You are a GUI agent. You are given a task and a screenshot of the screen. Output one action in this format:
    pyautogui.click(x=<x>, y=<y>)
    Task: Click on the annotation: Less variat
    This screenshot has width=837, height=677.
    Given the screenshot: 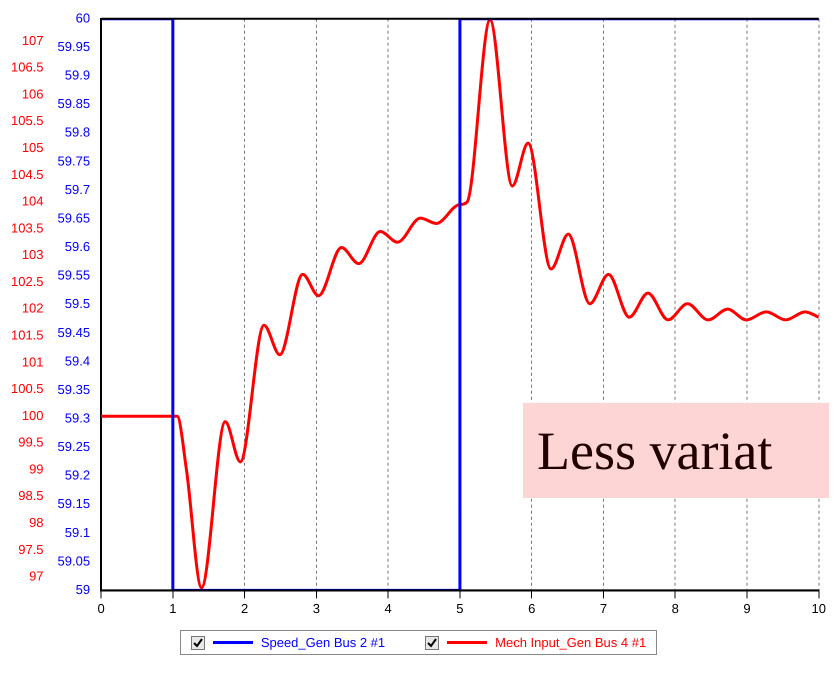 What is the action you would take?
    pyautogui.click(x=676, y=450)
    